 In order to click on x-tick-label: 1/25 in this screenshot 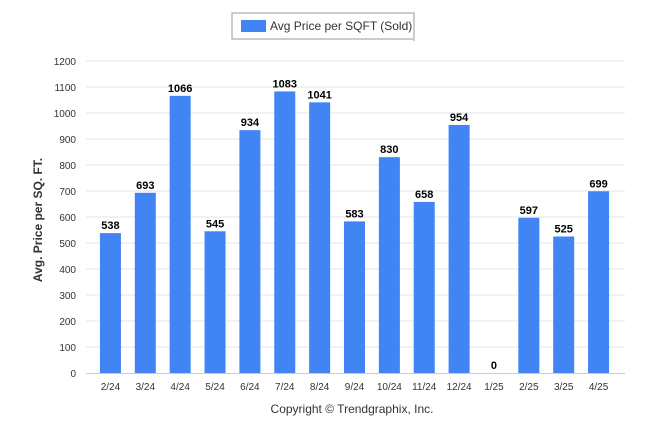, I will do `click(494, 387)`.